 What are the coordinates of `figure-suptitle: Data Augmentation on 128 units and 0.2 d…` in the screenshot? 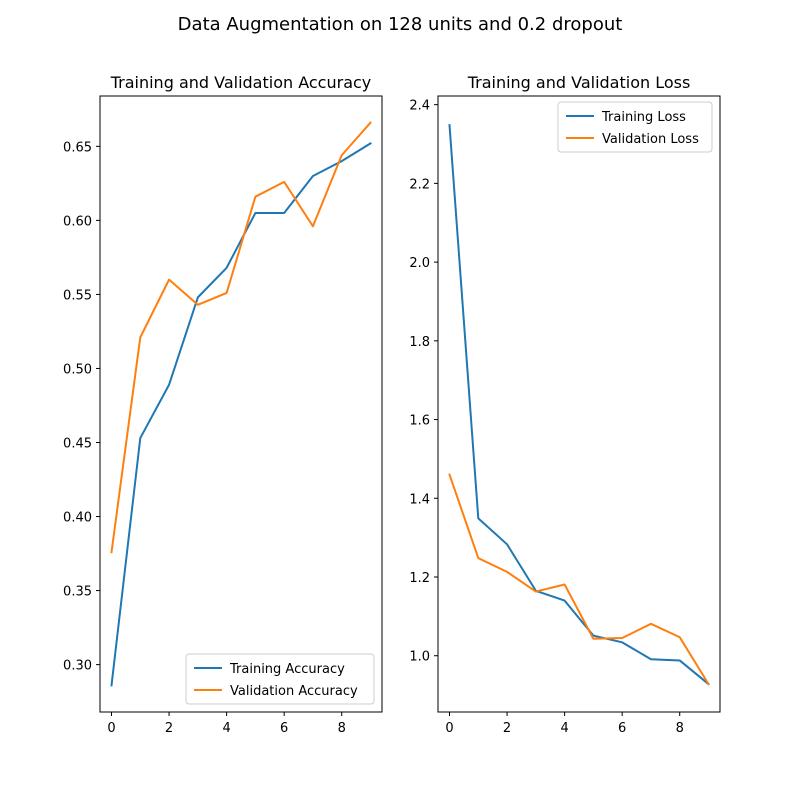 It's located at (400, 24).